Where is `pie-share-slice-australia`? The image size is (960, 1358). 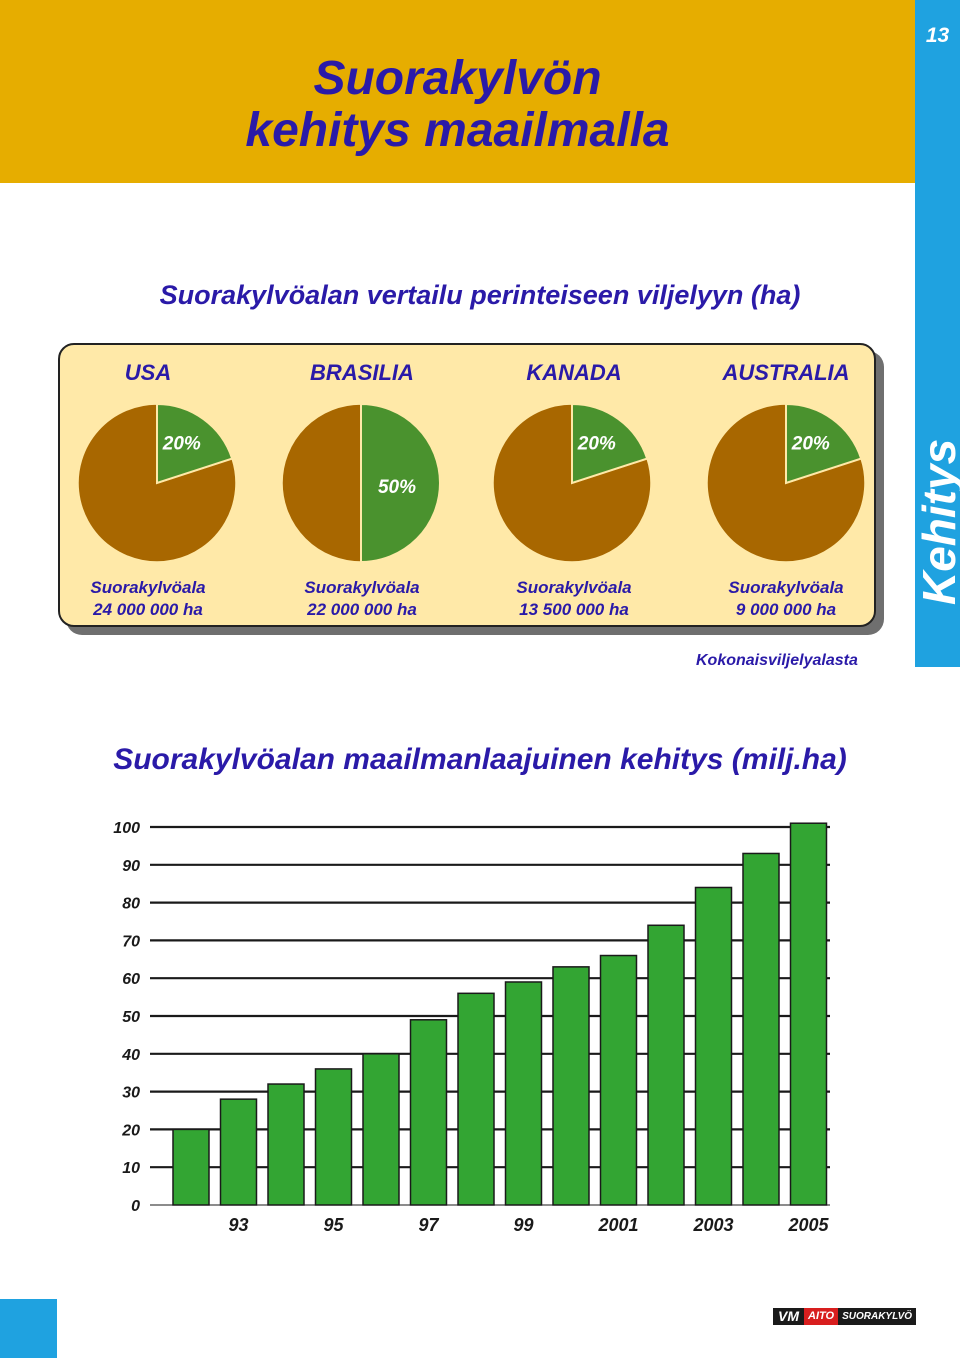 pie-share-slice-australia is located at coordinates (824, 443).